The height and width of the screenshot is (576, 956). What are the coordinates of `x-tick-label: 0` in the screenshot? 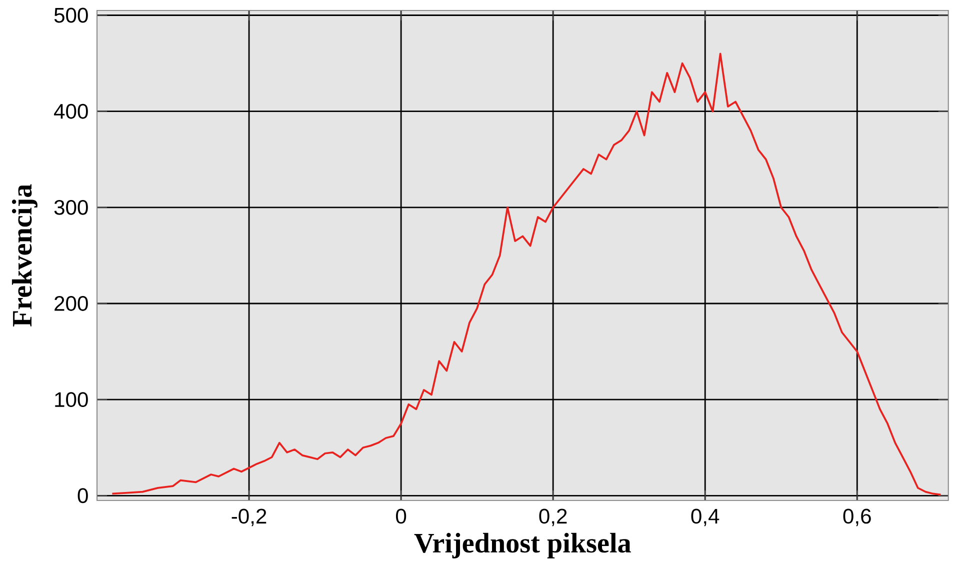 It's located at (401, 516).